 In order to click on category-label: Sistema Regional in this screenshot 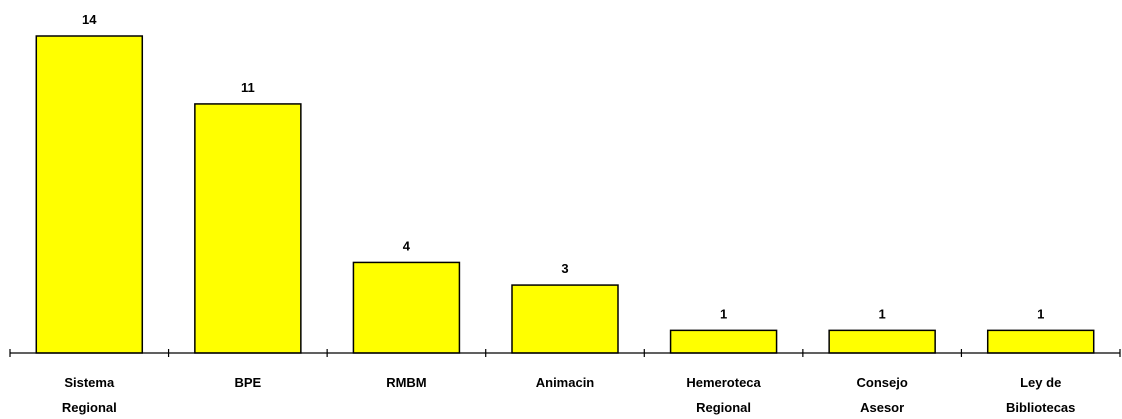, I will do `click(89, 395)`.